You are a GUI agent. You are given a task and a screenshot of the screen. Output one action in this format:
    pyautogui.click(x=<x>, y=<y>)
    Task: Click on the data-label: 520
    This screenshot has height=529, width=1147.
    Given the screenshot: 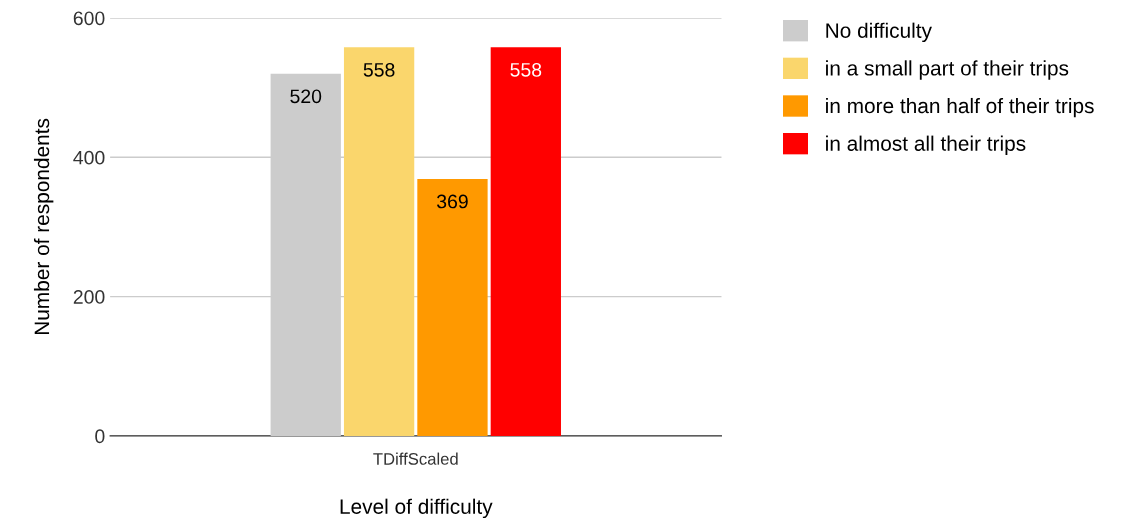 What is the action you would take?
    pyautogui.click(x=306, y=96)
    